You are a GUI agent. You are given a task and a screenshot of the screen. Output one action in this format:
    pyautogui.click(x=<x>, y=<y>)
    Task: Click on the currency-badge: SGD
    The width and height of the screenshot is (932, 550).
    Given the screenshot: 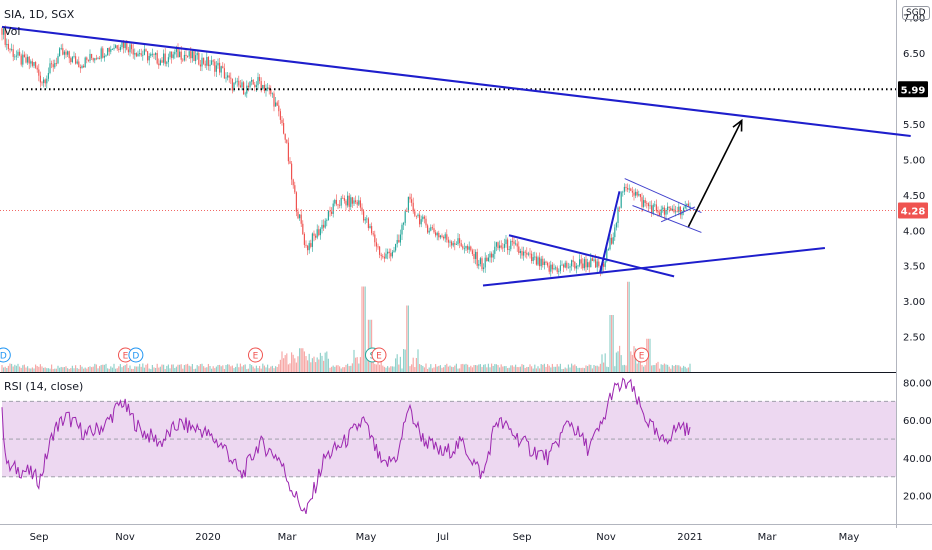 What is the action you would take?
    pyautogui.click(x=916, y=13)
    